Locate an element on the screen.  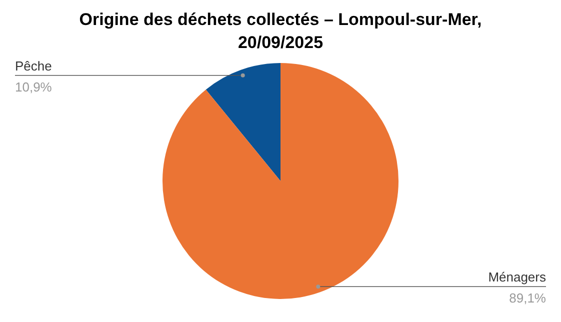
chart-title: Origine des déchets collectés – Lompoul-sur-Mer, 20/09/2025 is located at coordinates (280, 31).